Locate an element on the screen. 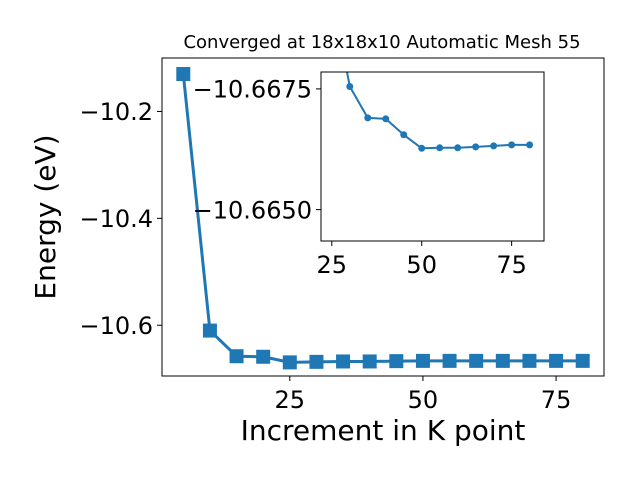 The image size is (640, 480). inset-y-ticks: −10.6675 −10.6650 is located at coordinates (257, 150).